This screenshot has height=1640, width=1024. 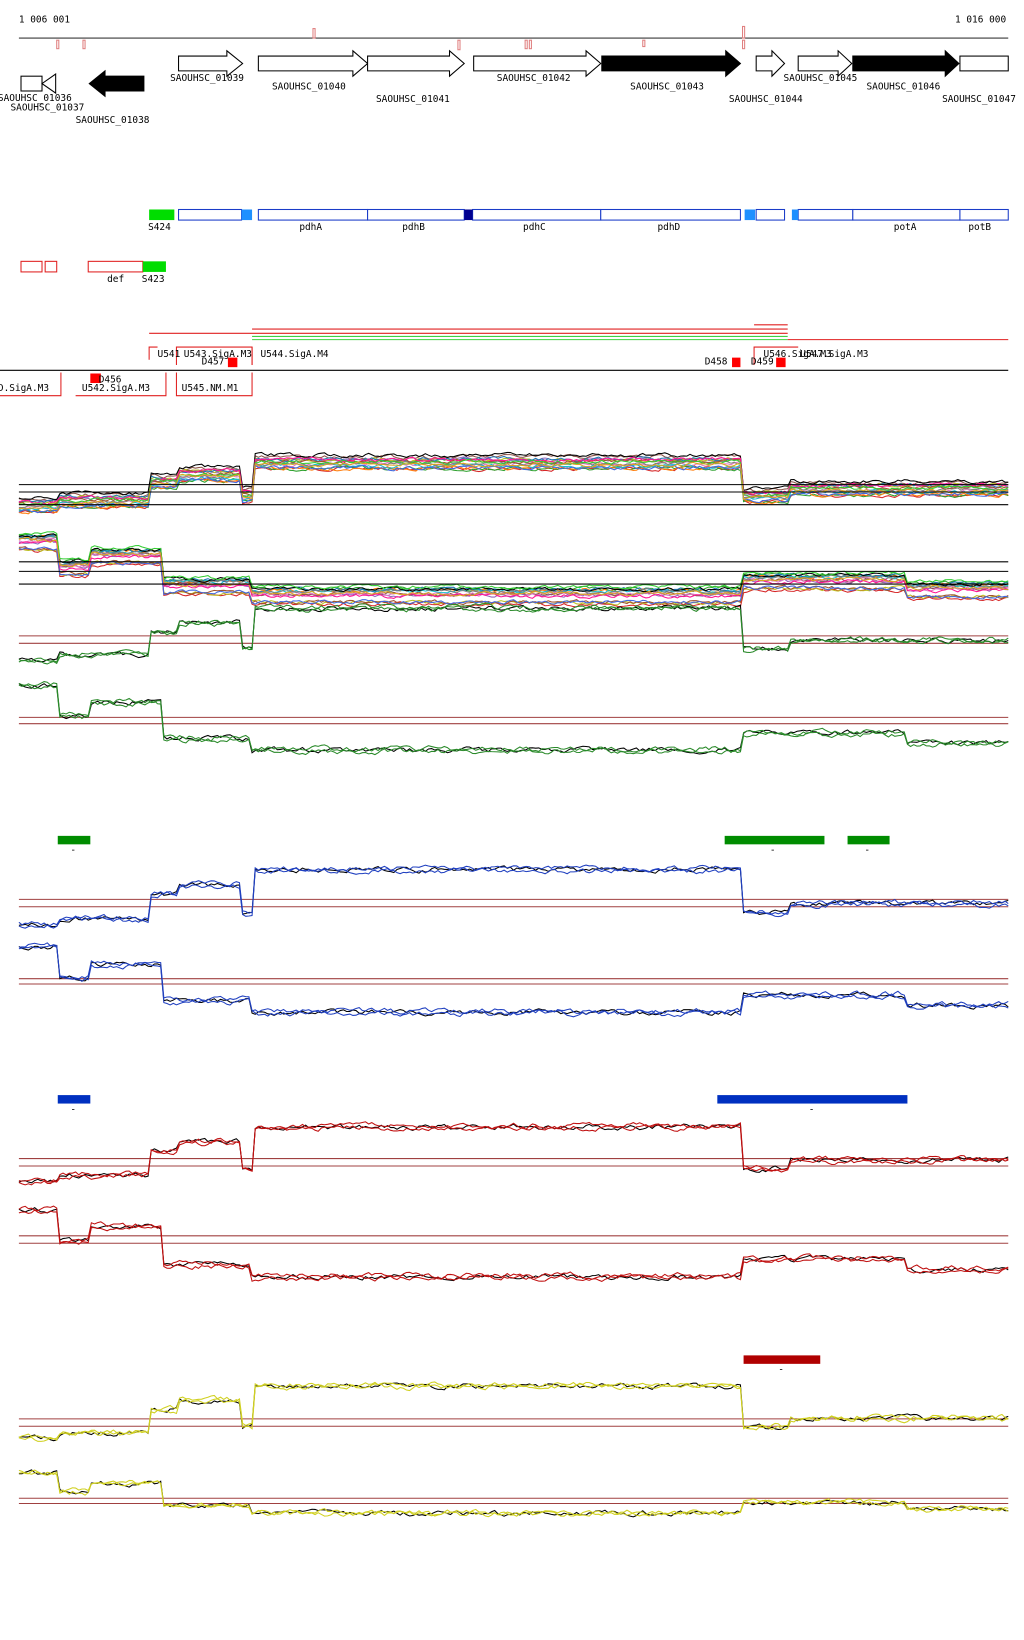 I want to click on ruler-marks, so click(x=401, y=38).